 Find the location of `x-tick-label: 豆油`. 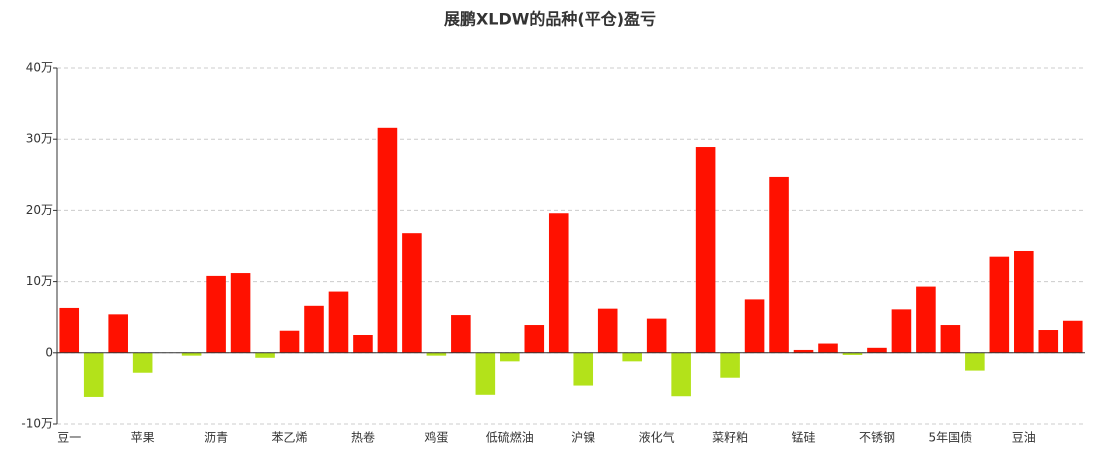

x-tick-label: 豆油 is located at coordinates (1024, 438).